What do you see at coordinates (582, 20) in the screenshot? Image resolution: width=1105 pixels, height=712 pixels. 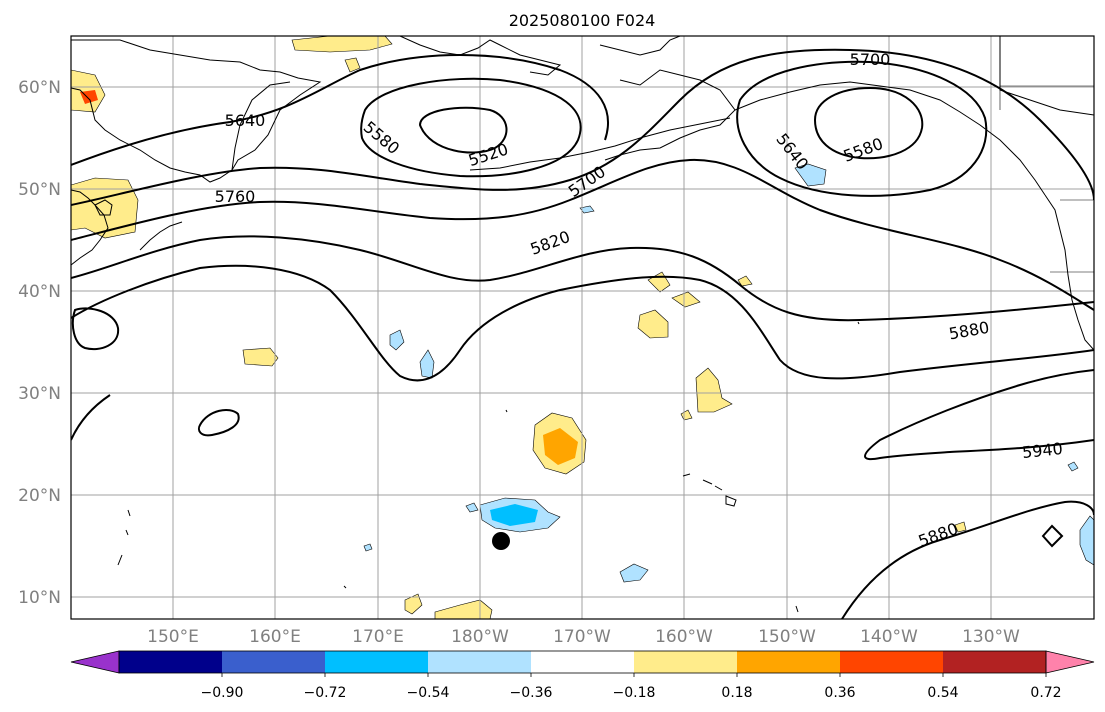 I see `figure-title: 2025080100 F024` at bounding box center [582, 20].